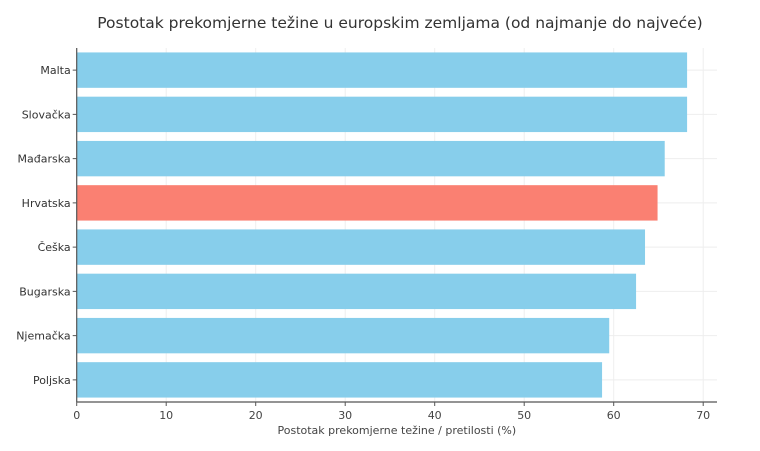  I want to click on y-tick-label: Bugarska, so click(44, 291).